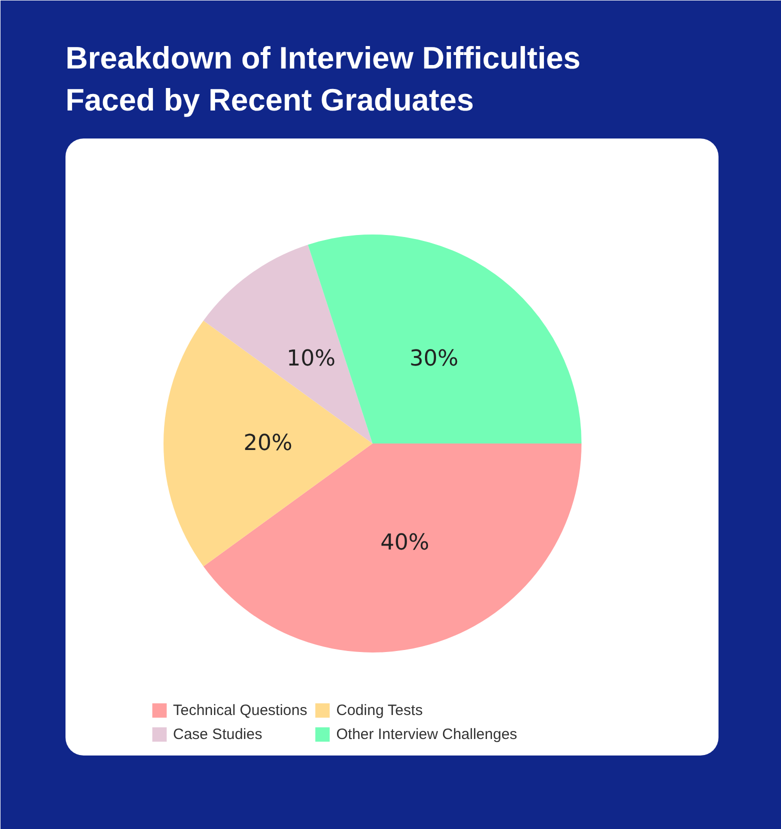 The image size is (781, 829). What do you see at coordinates (268, 443) in the screenshot?
I see `data-label: 20%` at bounding box center [268, 443].